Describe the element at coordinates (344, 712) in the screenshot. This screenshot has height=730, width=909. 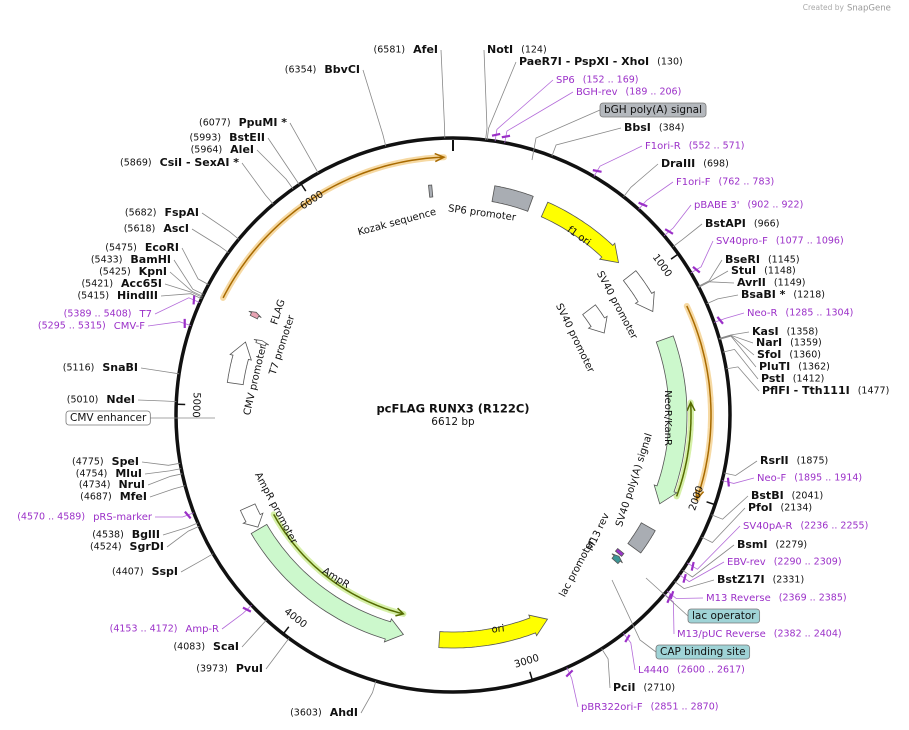
I see `site-name: AhdI` at that location.